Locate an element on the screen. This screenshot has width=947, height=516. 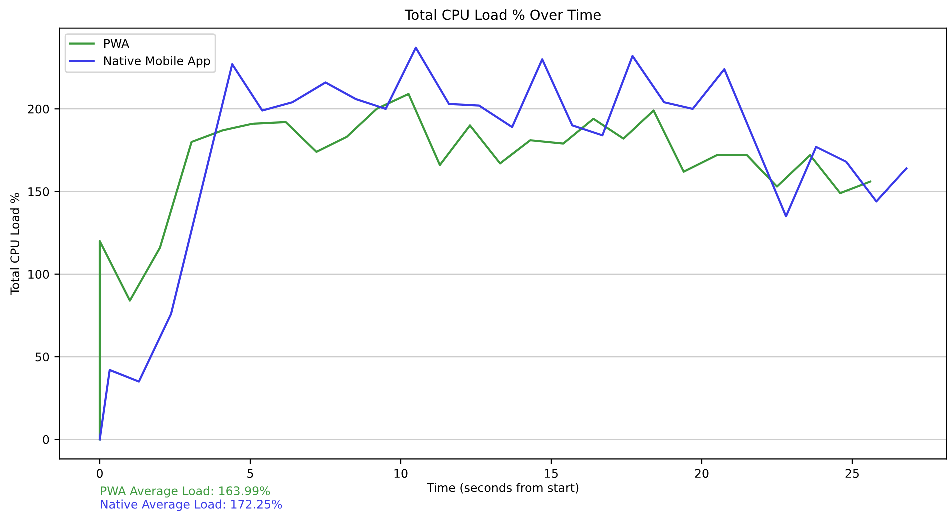
y-tick-label: 100 is located at coordinates (39, 275).